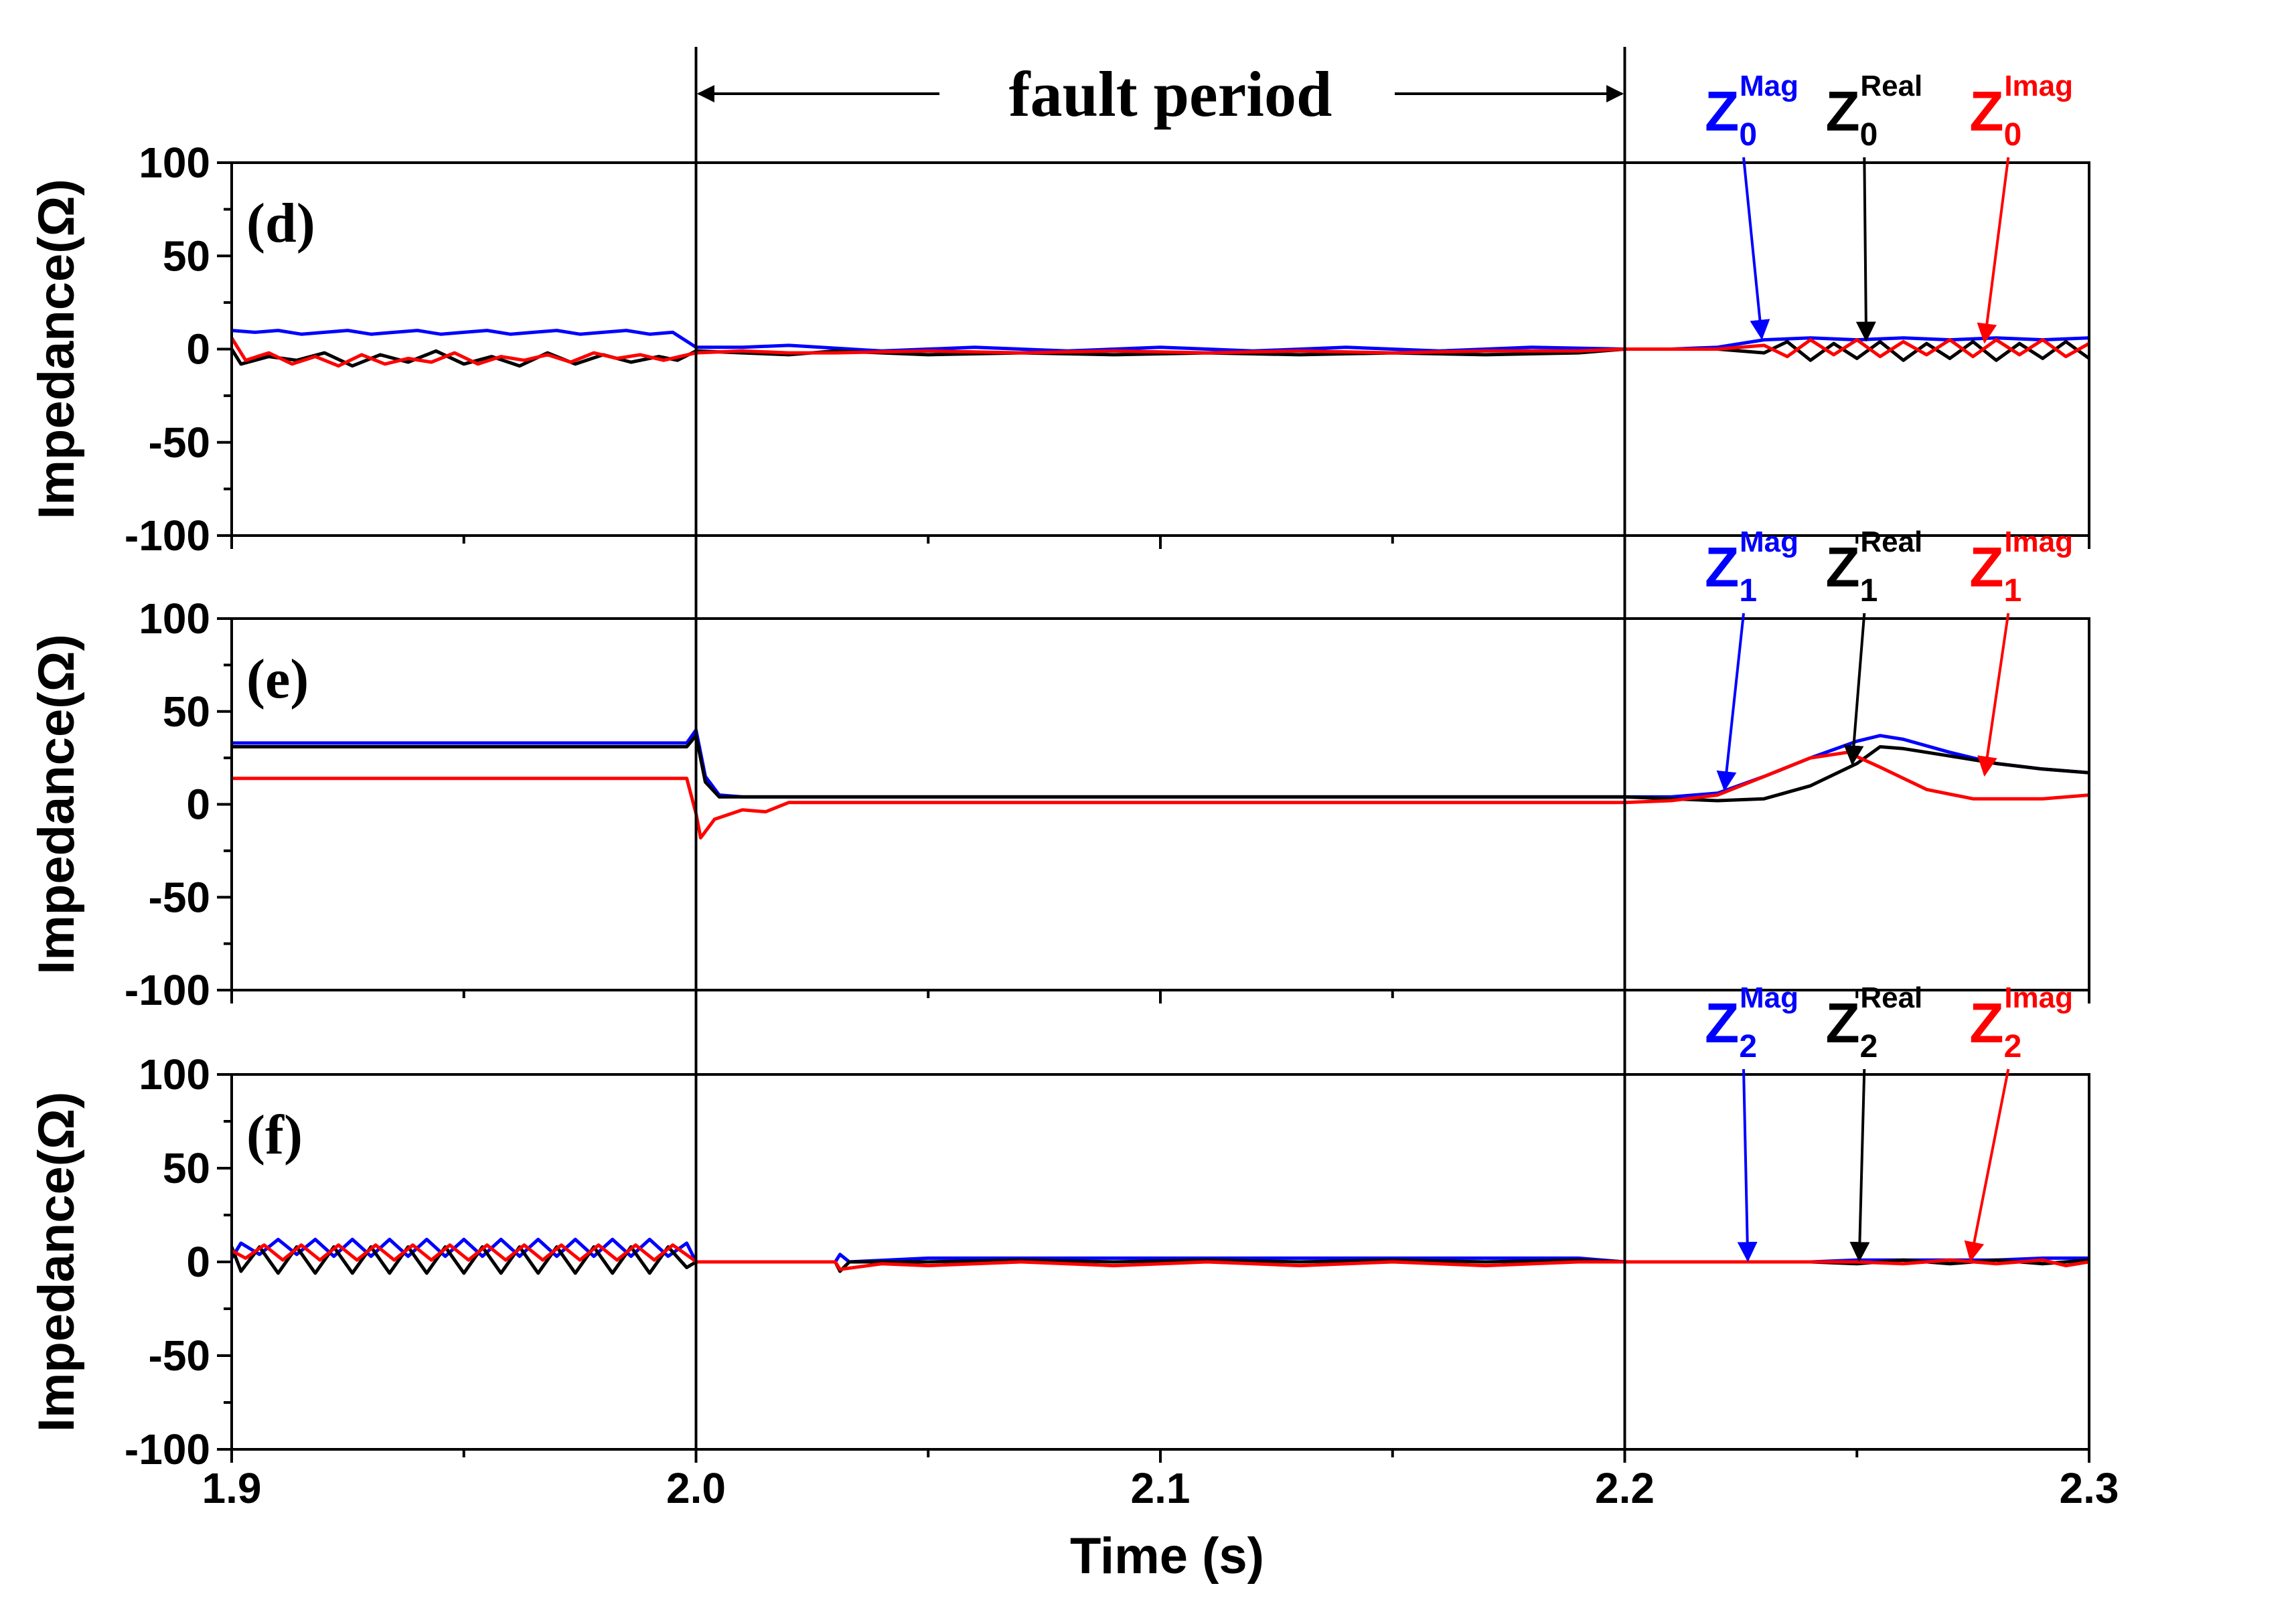 This screenshot has height=1608, width=2296. What do you see at coordinates (277, 679) in the screenshot?
I see `panel-label: (e)` at bounding box center [277, 679].